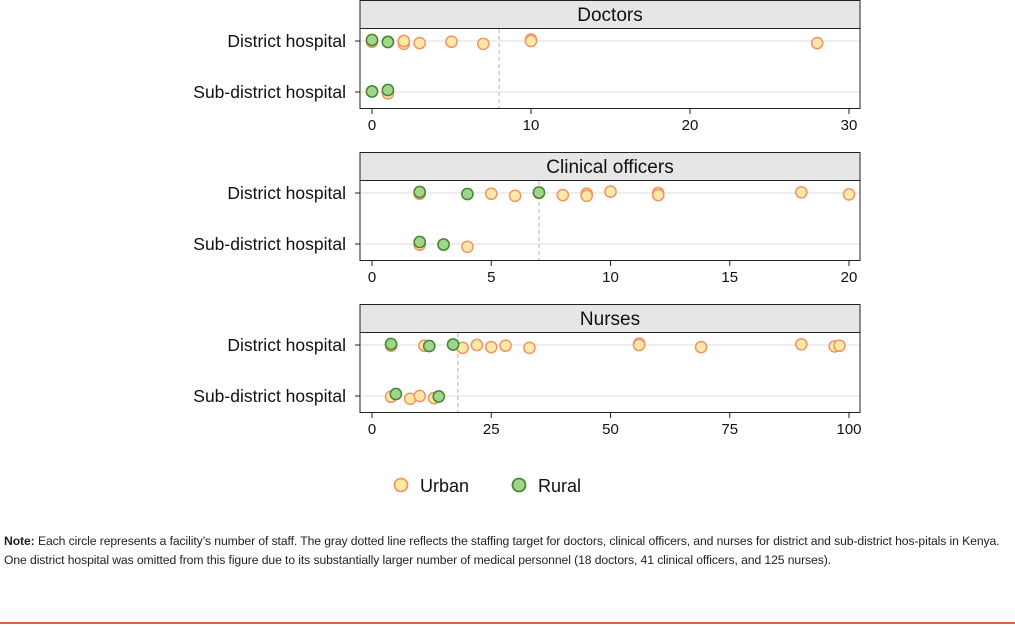 This screenshot has height=627, width=1015. I want to click on x-tick-label: 15, so click(729, 277).